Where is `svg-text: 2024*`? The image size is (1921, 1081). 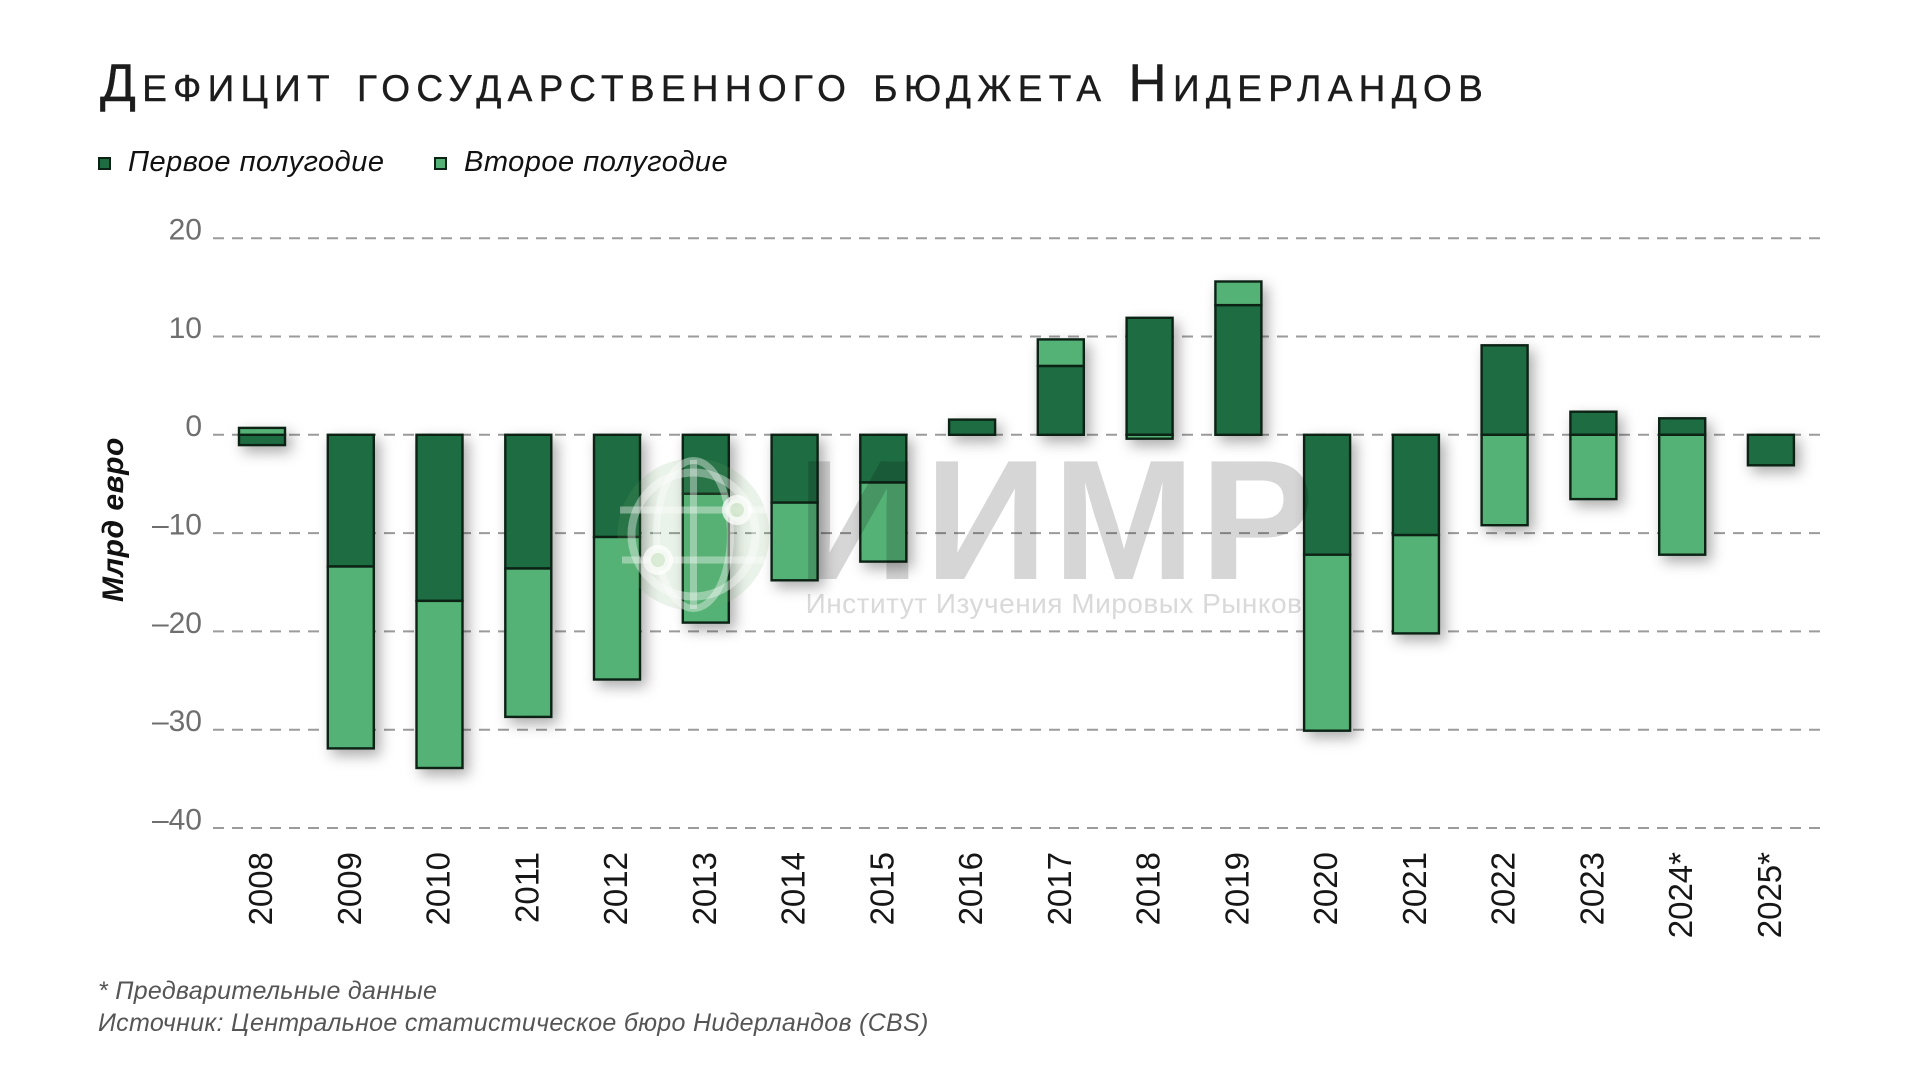 svg-text: 2024* is located at coordinates (1680, 895).